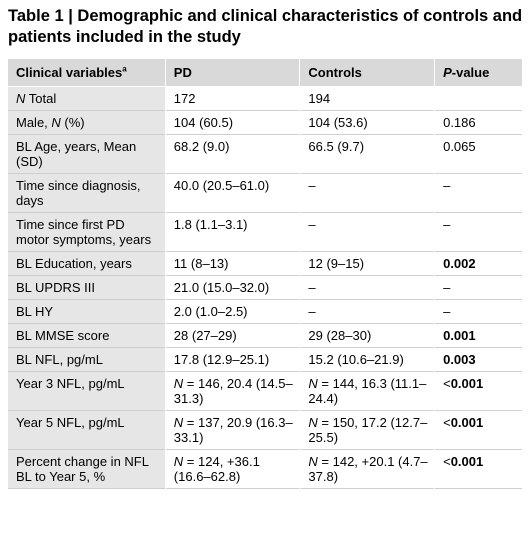 The width and height of the screenshot is (530, 545). What do you see at coordinates (367, 154) in the screenshot?
I see `row-controls: 66.5 (9.7)` at bounding box center [367, 154].